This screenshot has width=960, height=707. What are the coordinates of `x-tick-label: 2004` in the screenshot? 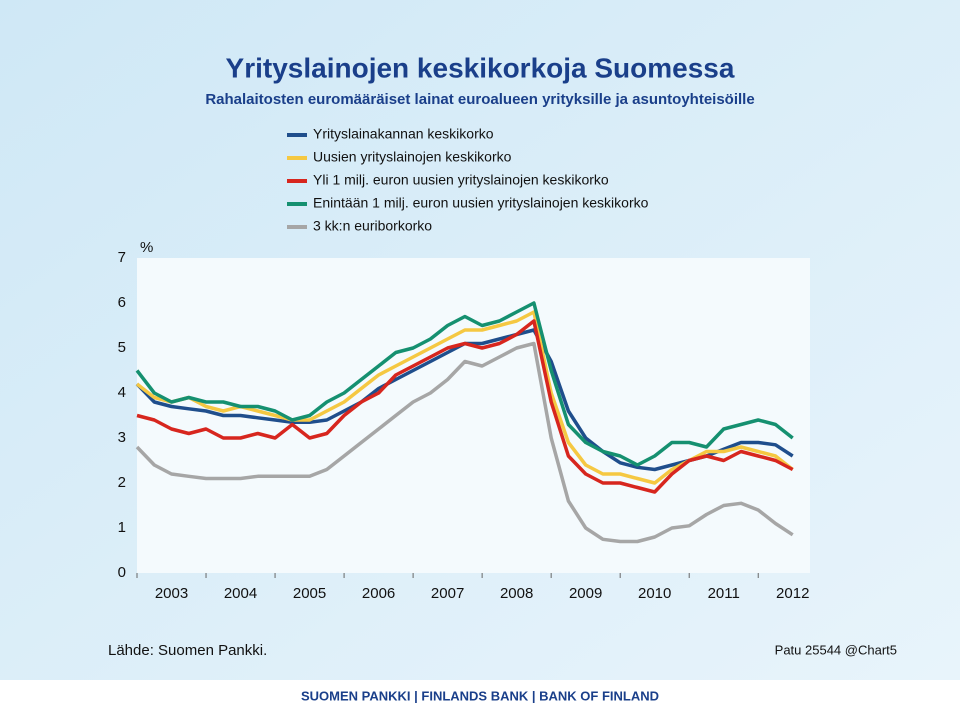 It's located at (240, 593).